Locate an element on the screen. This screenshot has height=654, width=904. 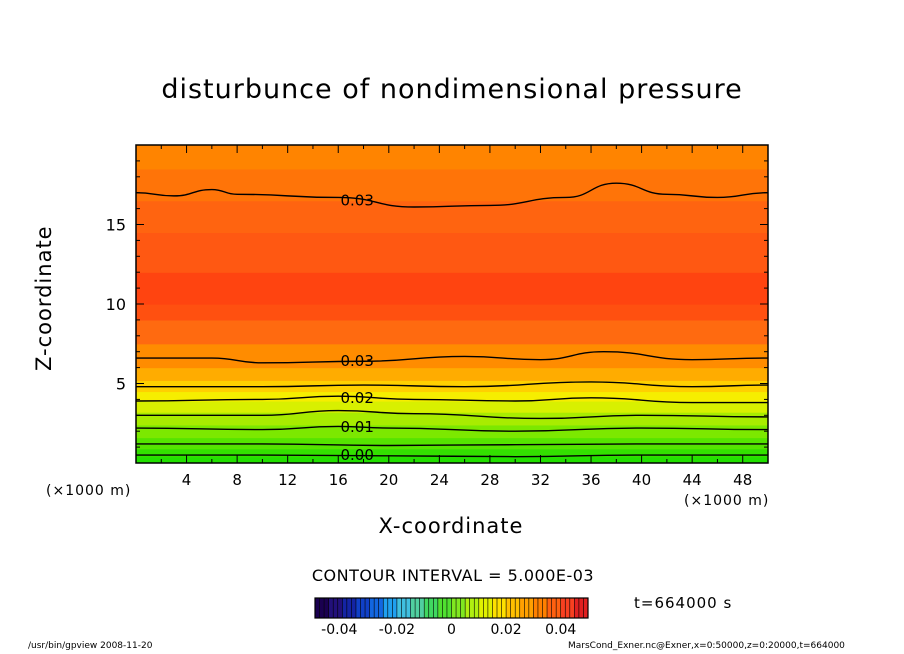
x-tick-label: 32 is located at coordinates (540, 480).